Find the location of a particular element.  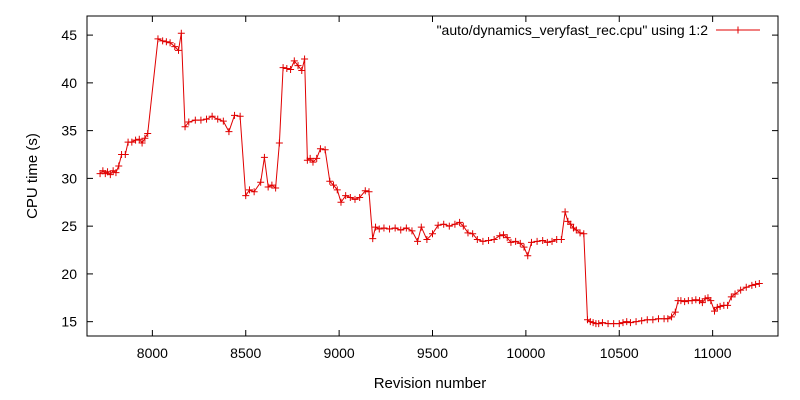

x-tick-label: 9500 is located at coordinates (432, 353).